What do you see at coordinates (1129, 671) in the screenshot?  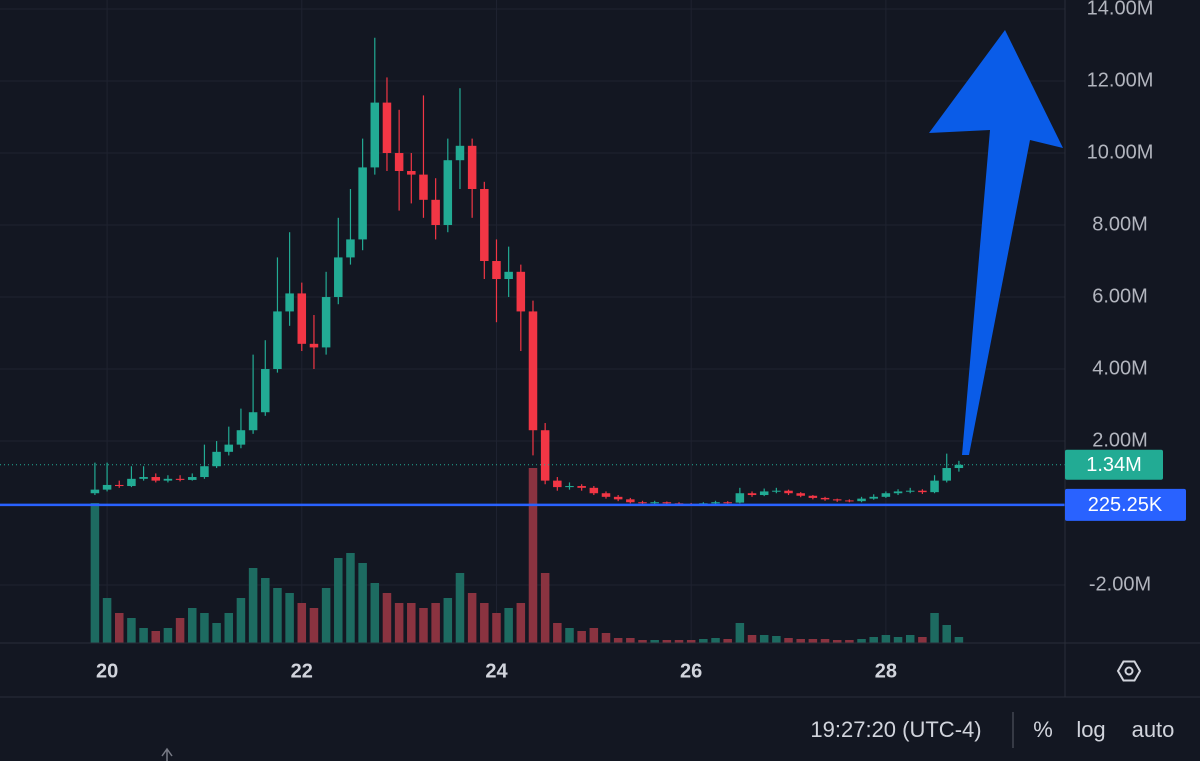 I see `settings-icon` at bounding box center [1129, 671].